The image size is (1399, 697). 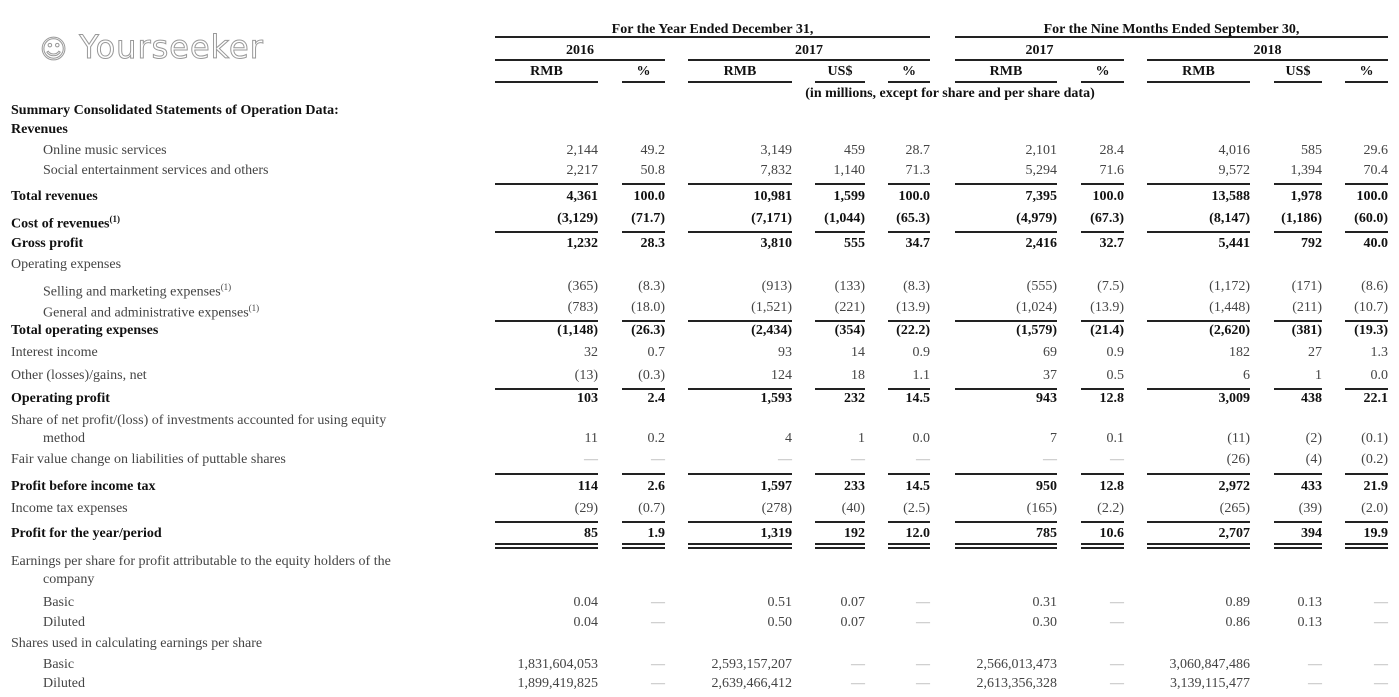 What do you see at coordinates (1374, 286) in the screenshot?
I see `table-cell: (8.6)` at bounding box center [1374, 286].